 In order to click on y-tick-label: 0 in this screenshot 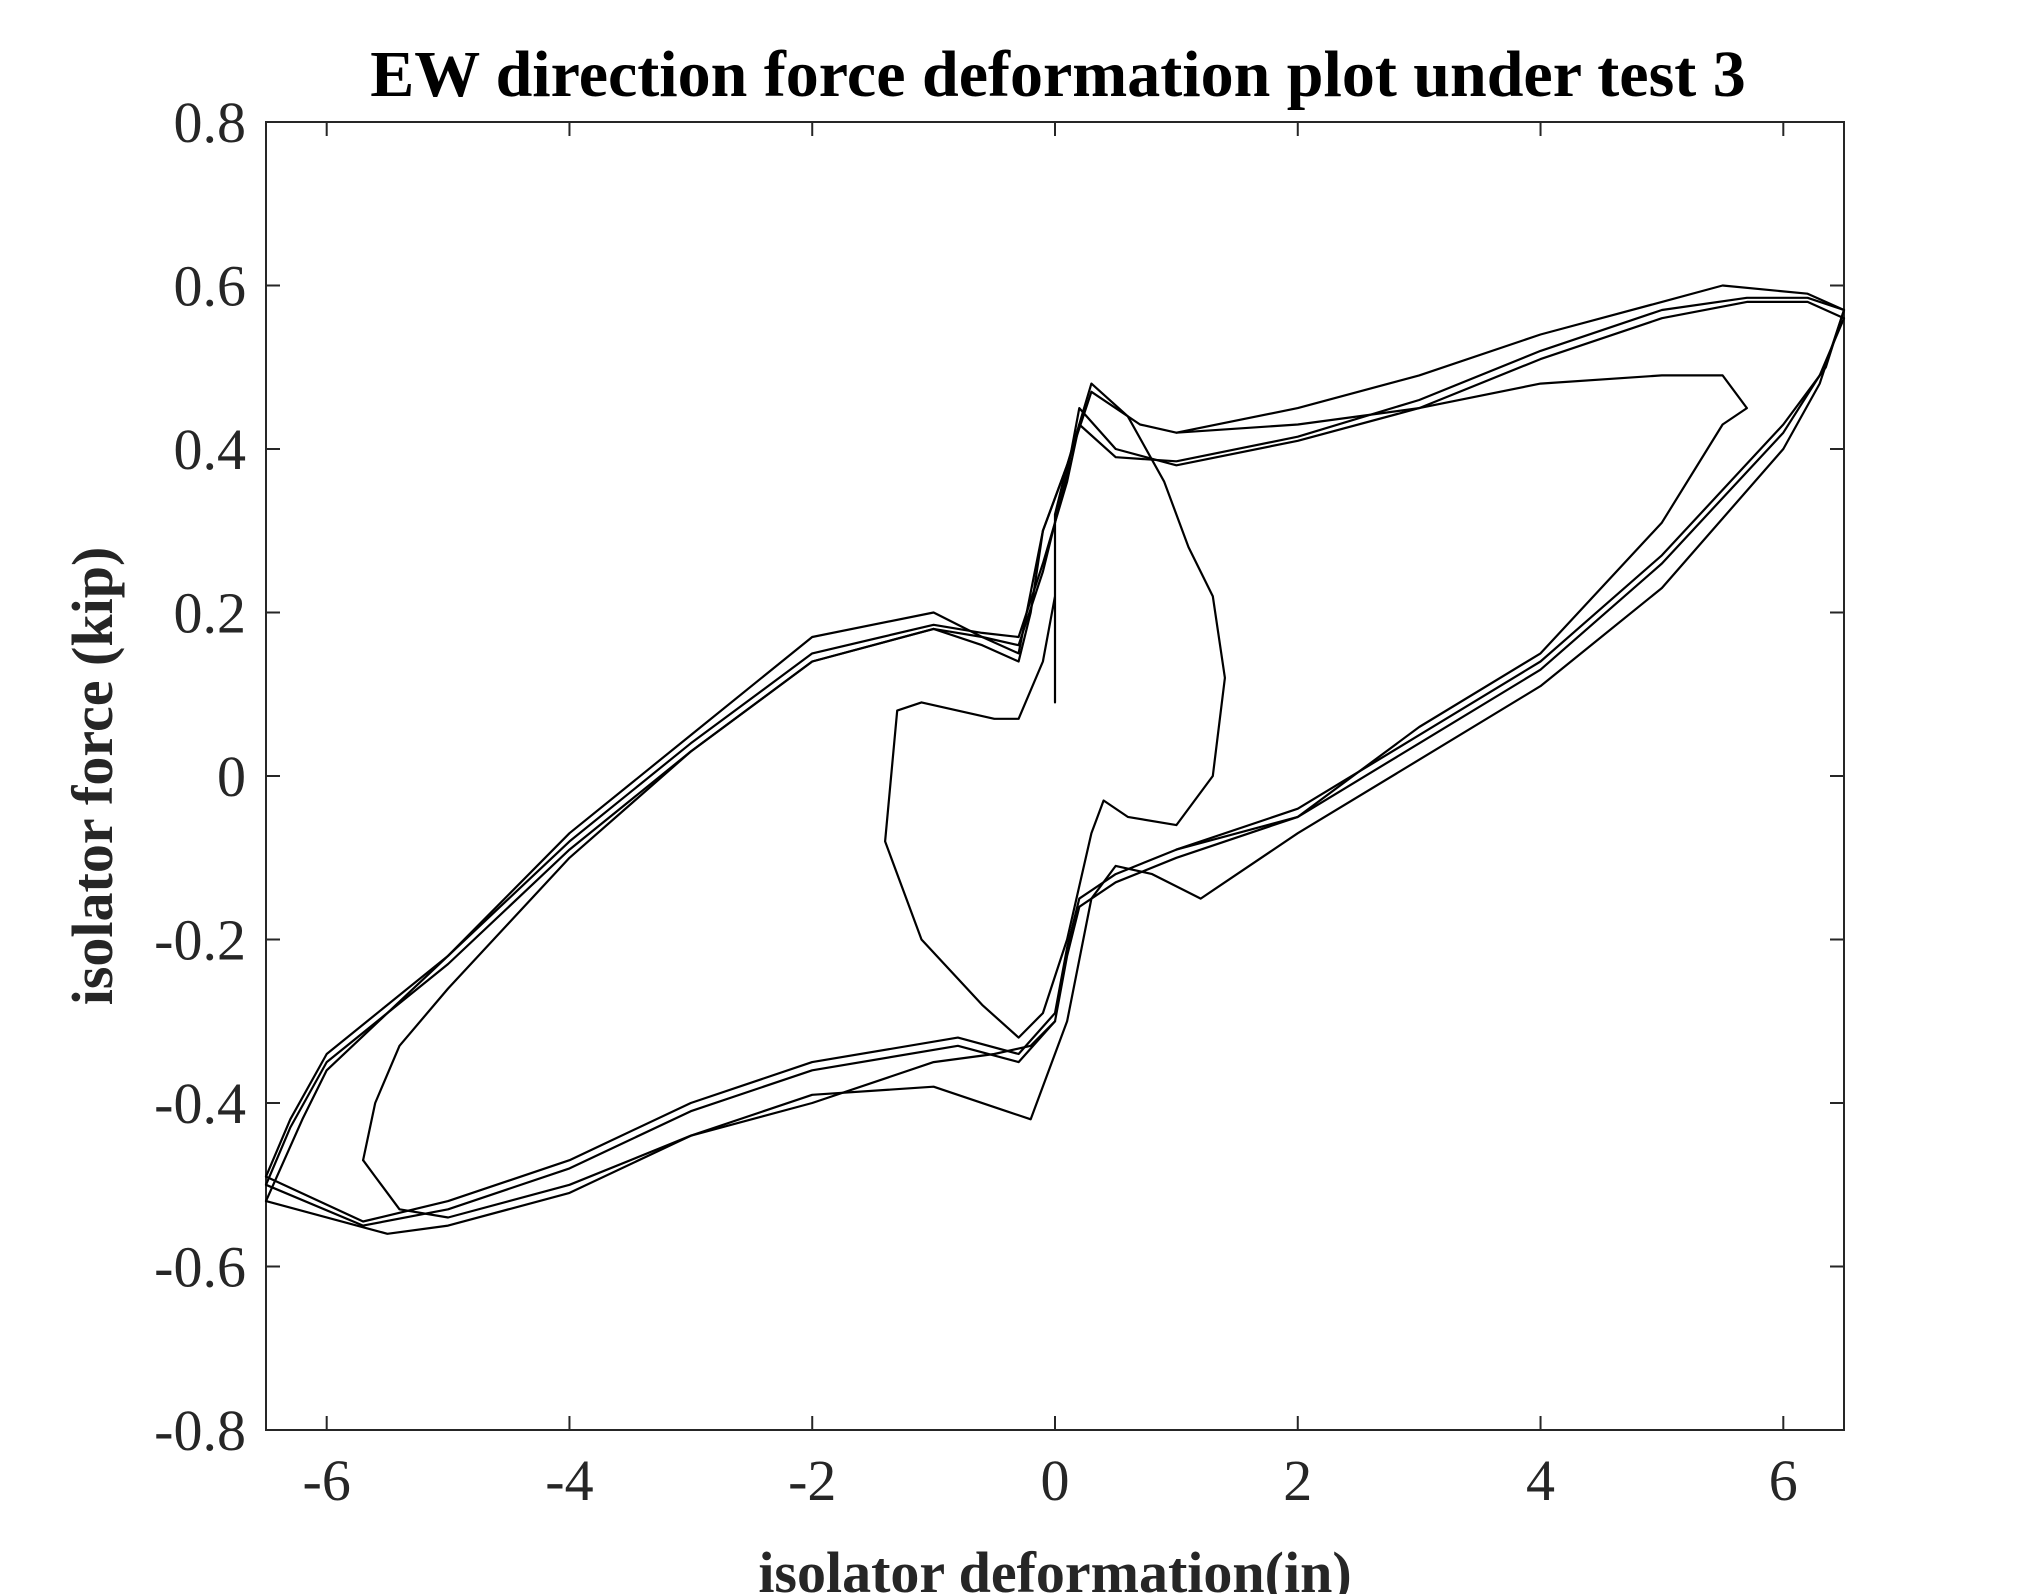, I will do `click(231, 776)`.